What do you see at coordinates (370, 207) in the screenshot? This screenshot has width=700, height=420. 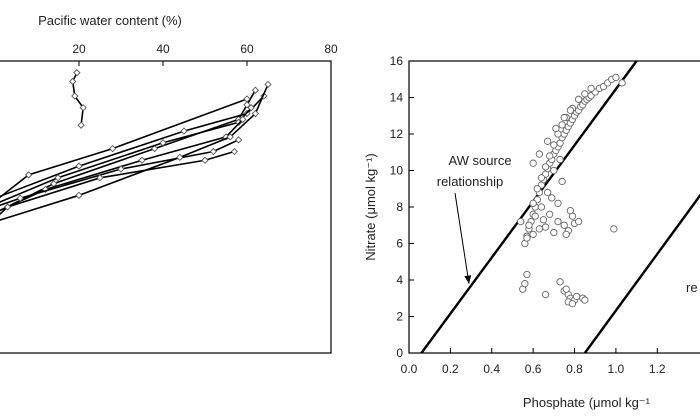 I see `right-y-axis-label: Nitrate (μmol kg⁻¹)` at bounding box center [370, 207].